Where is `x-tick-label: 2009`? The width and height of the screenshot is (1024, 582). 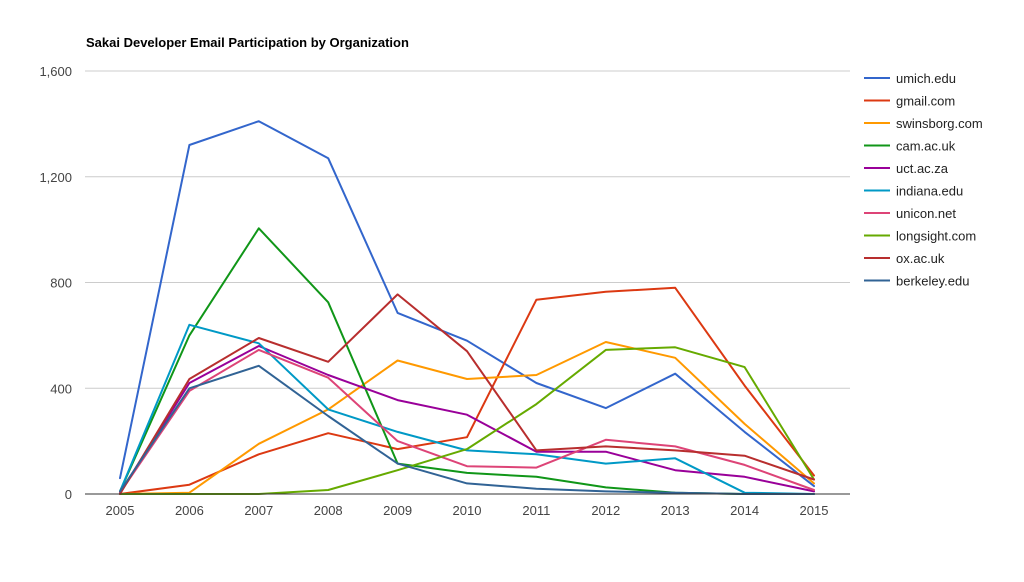
x-tick-label: 2009 is located at coordinates (397, 510).